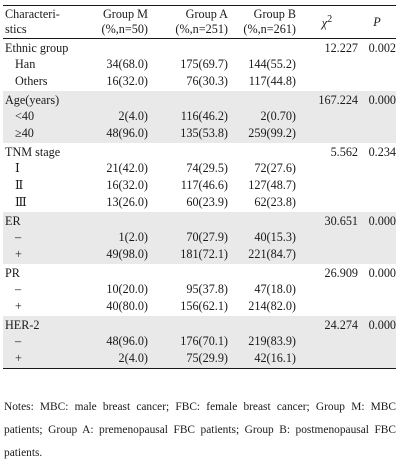 The image size is (401, 465). I want to click on row-label: <40, so click(40, 117).